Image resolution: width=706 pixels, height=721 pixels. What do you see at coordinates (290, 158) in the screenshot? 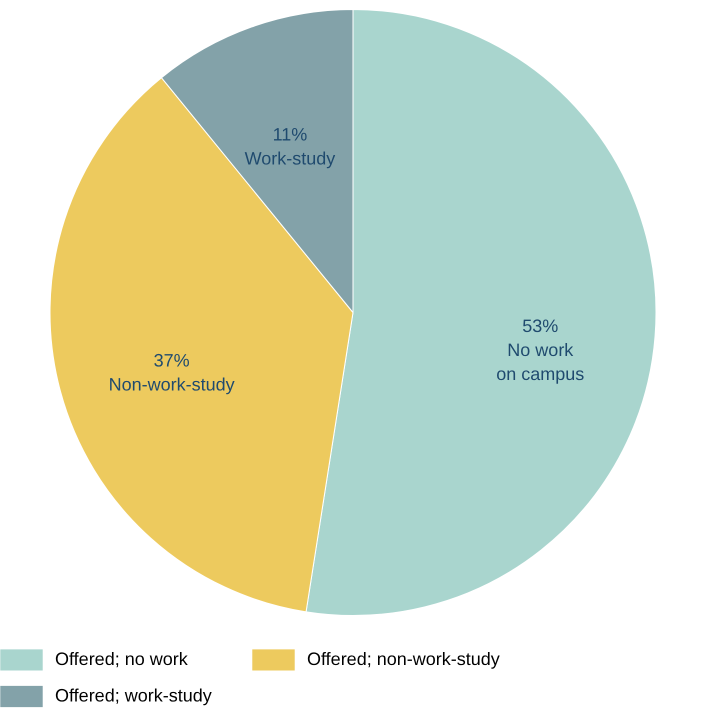
I see `text: Work-study` at bounding box center [290, 158].